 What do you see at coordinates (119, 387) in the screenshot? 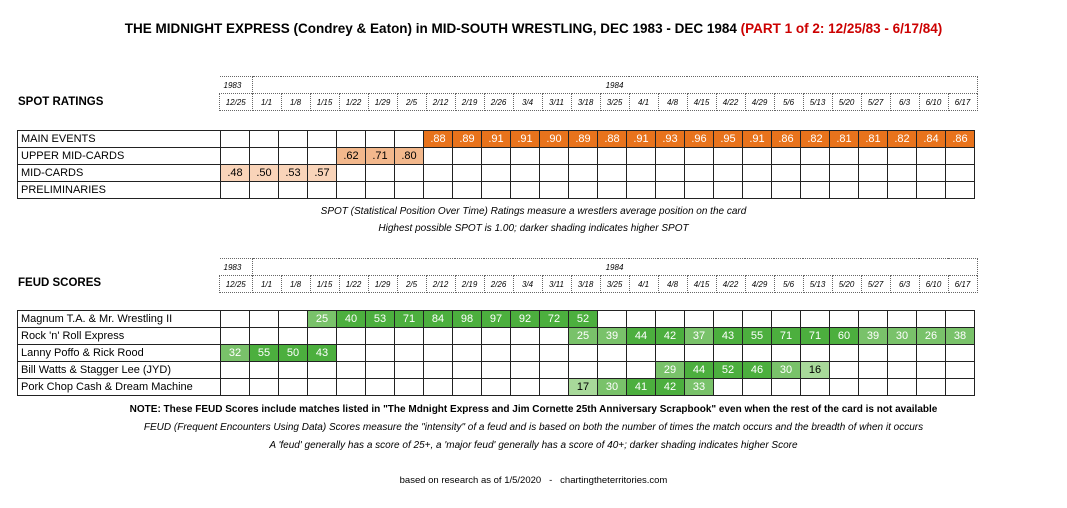
I see `row-label: Pork Chop Cash & Dream Machine` at bounding box center [119, 387].